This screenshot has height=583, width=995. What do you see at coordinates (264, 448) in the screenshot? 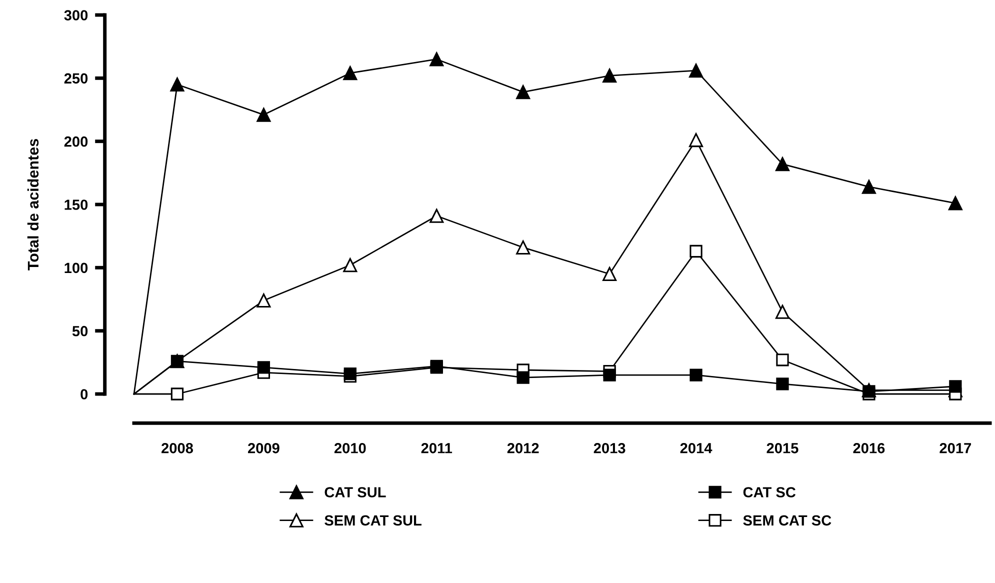
I see `x-tick-label: 2009` at bounding box center [264, 448].